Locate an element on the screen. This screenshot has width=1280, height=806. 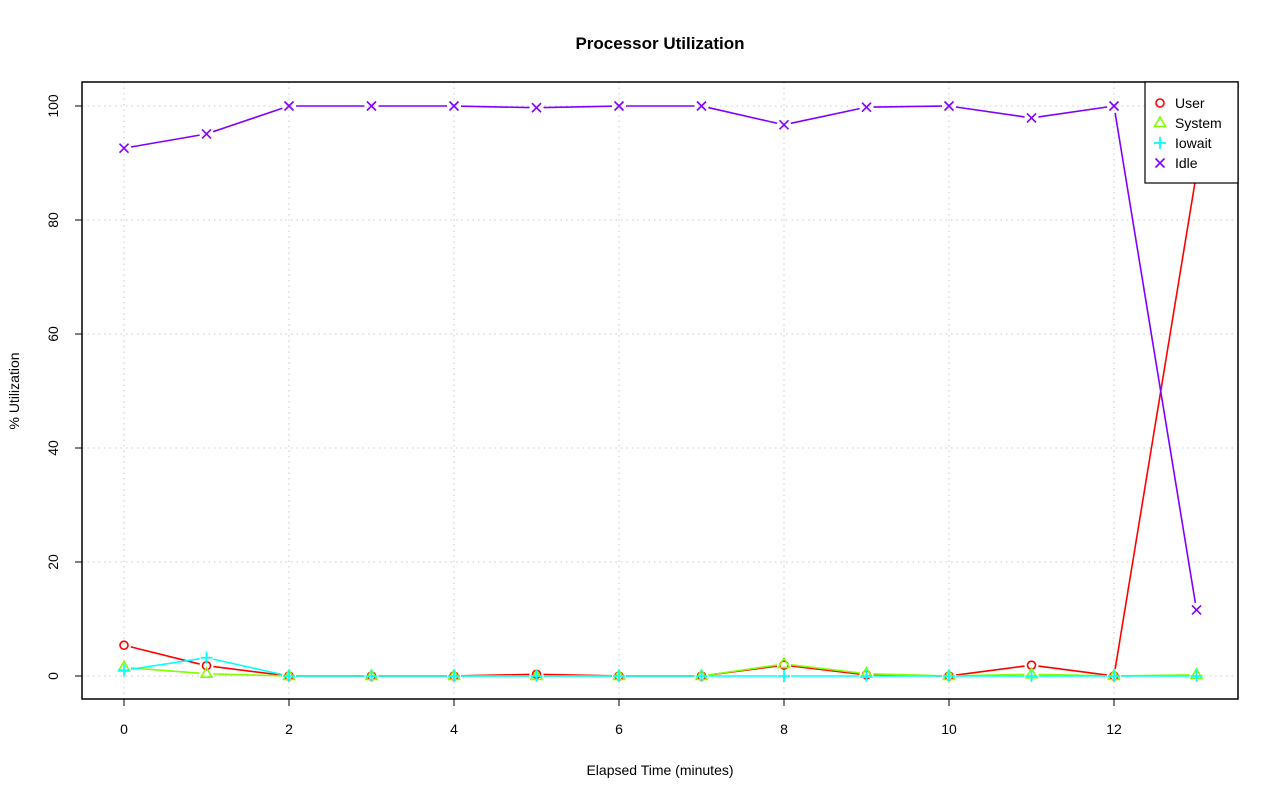
y-tick-label: 0 is located at coordinates (53, 676).